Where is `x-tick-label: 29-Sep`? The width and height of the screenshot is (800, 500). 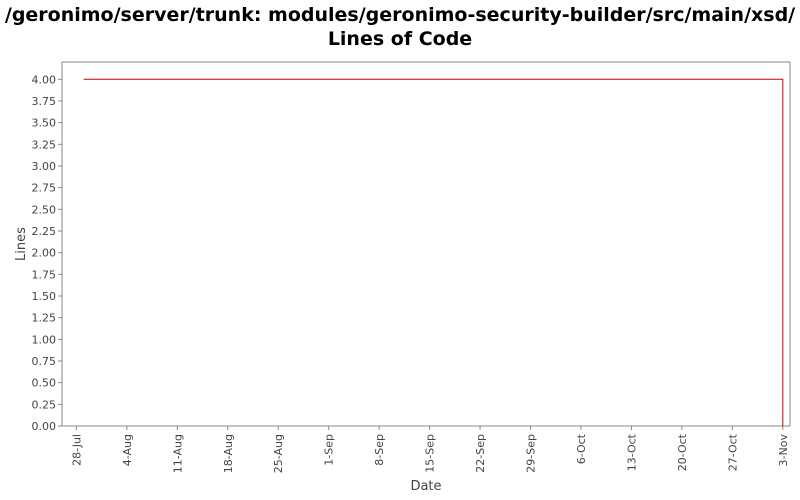
x-tick-label: 29-Sep is located at coordinates (531, 453).